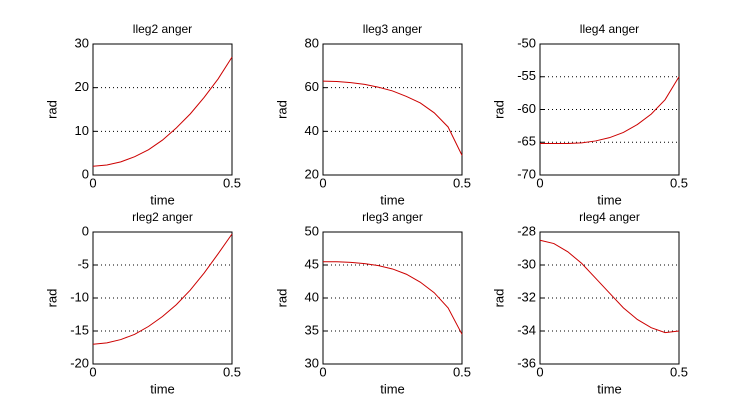 The height and width of the screenshot is (415, 729). Describe the element at coordinates (609, 217) in the screenshot. I see `chart-title: rleg4 anger` at that location.